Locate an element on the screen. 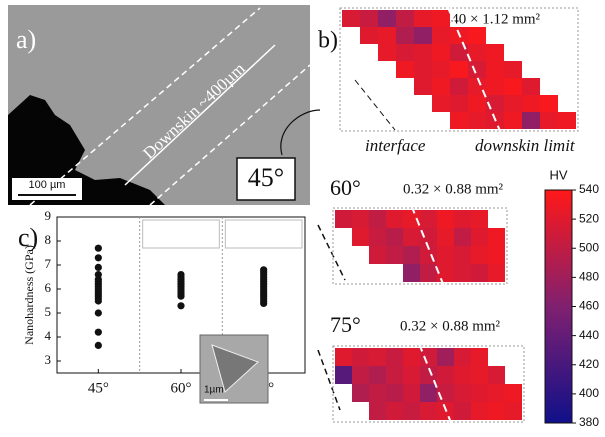 This screenshot has width=605, height=437. annotation: interface is located at coordinates (395, 145).